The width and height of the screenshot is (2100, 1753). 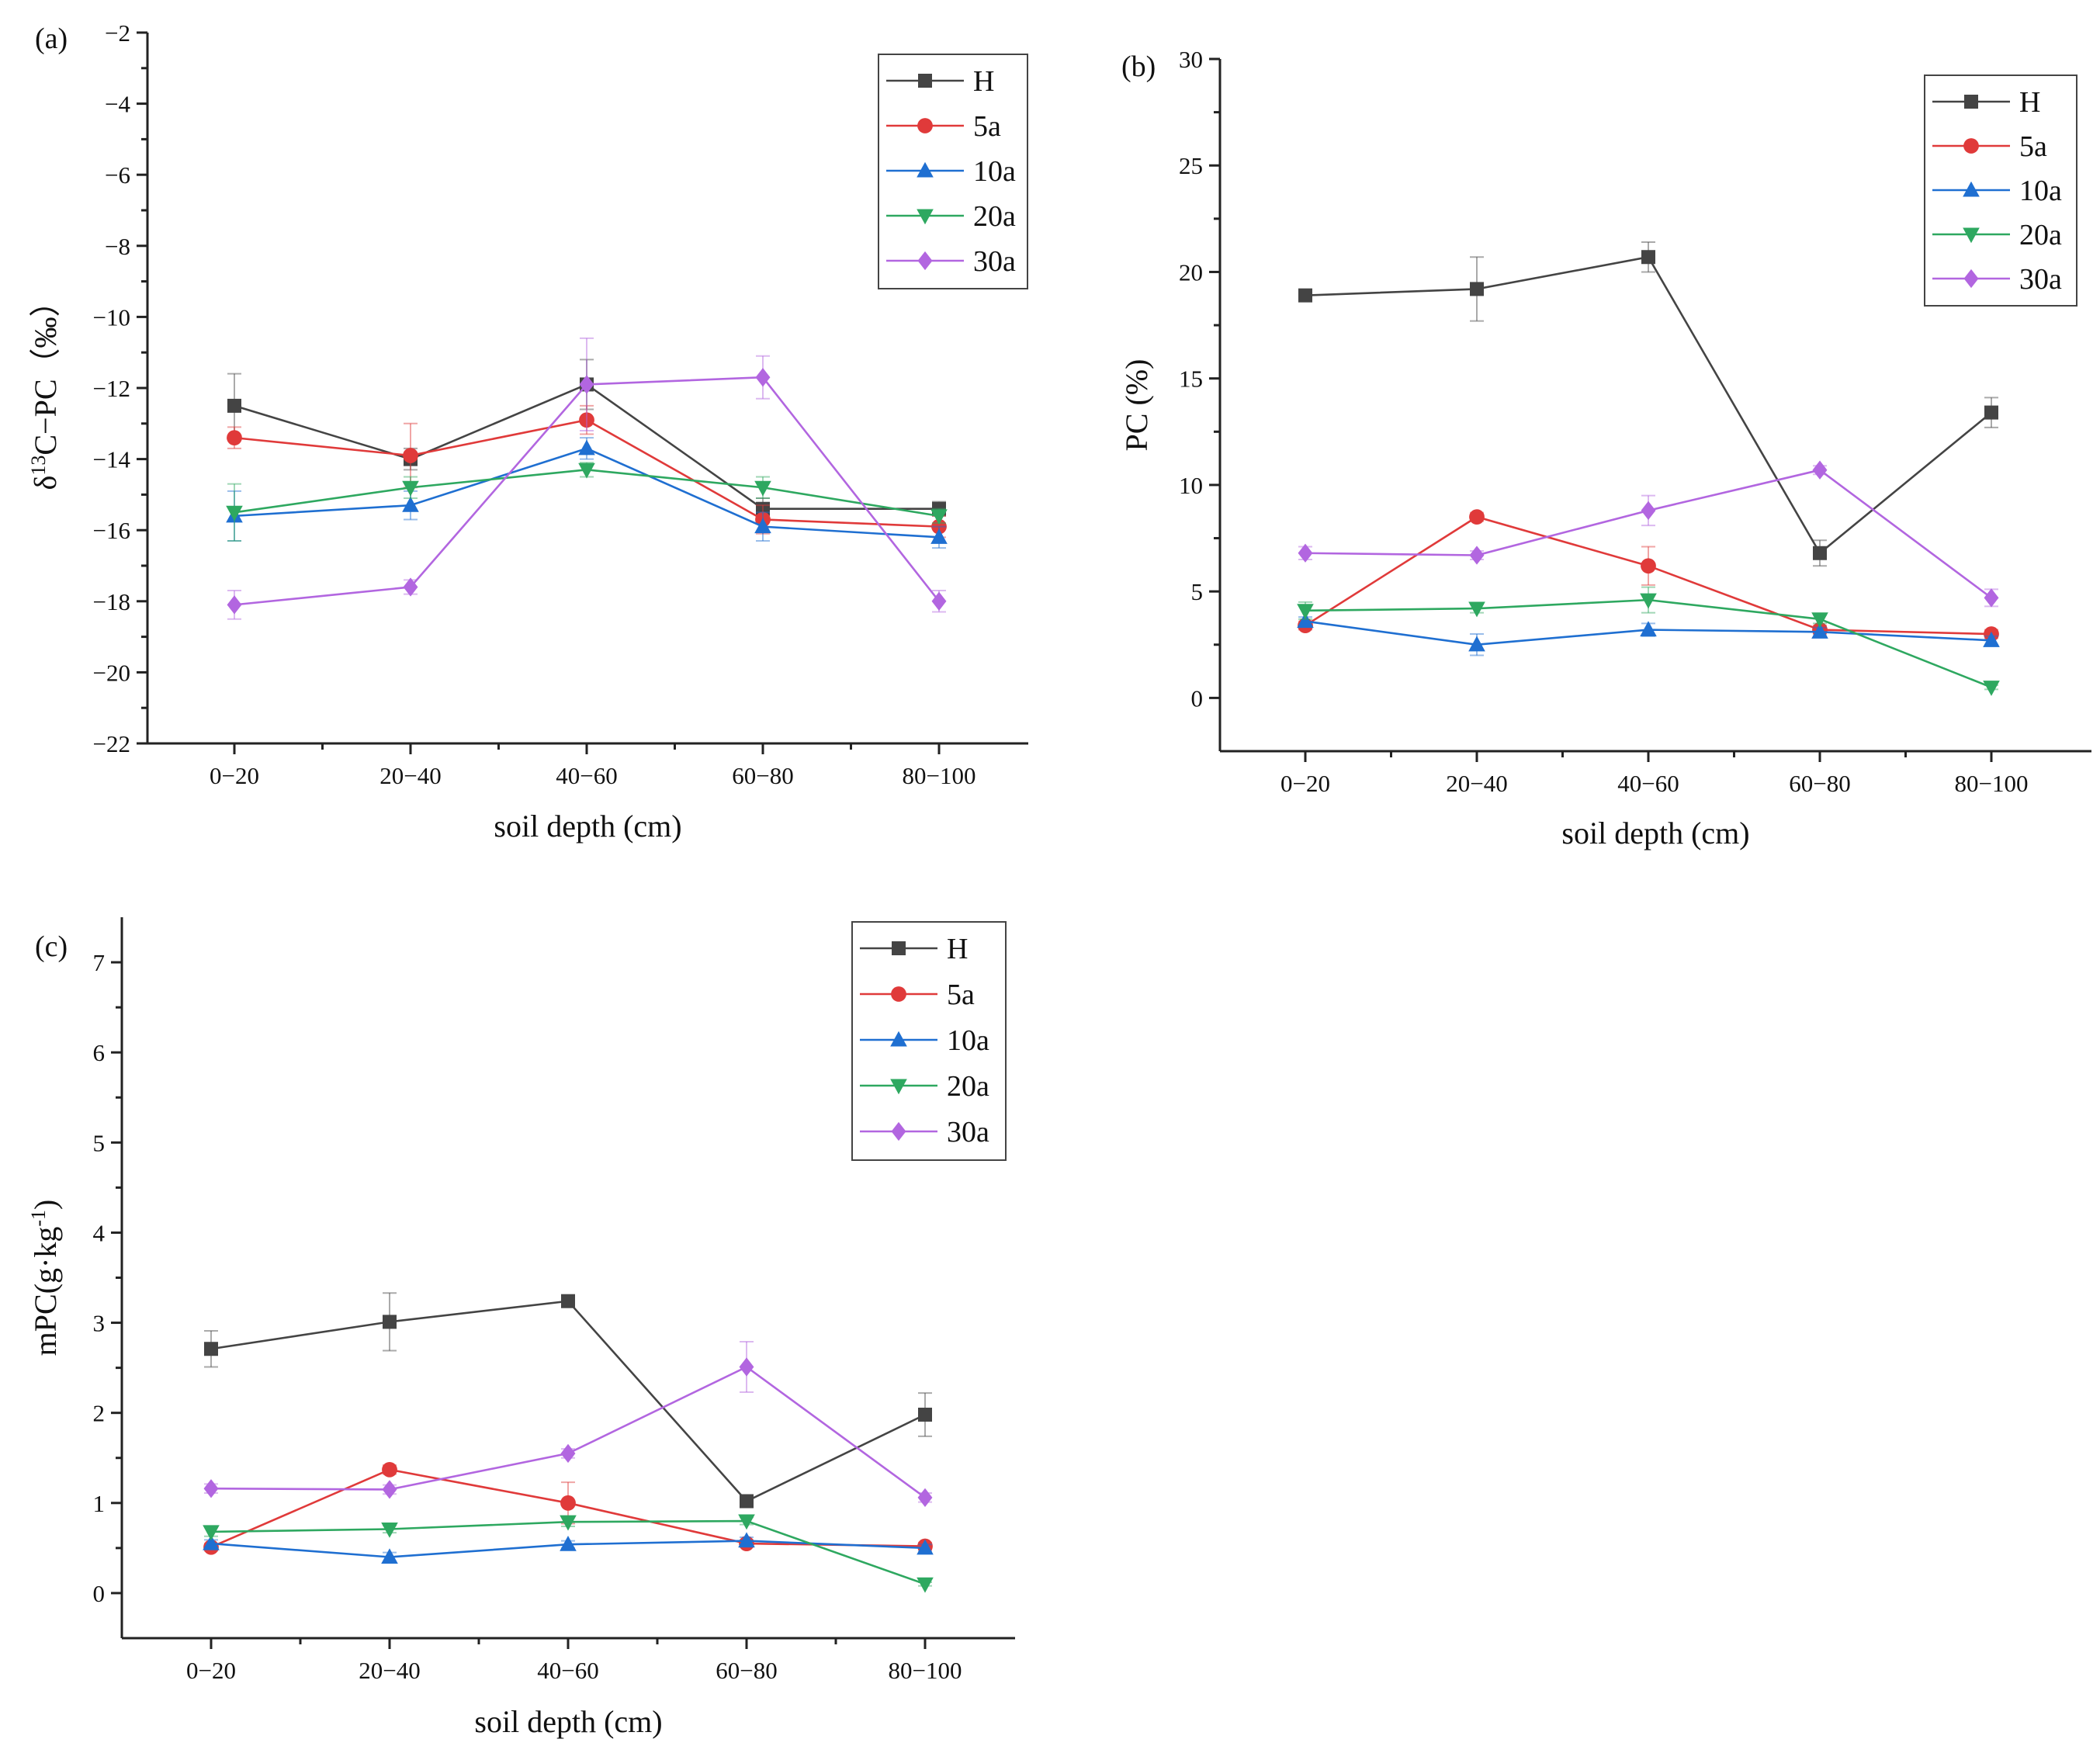 I want to click on legend-label: 10a, so click(x=2040, y=191).